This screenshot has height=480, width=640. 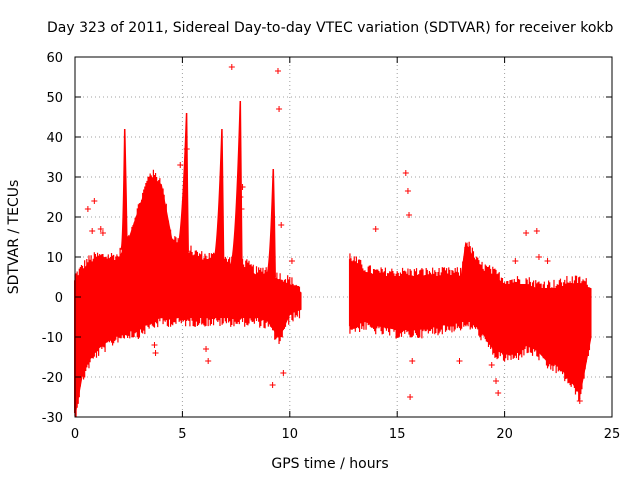 I want to click on y-tick-label: 50, so click(x=54, y=98).